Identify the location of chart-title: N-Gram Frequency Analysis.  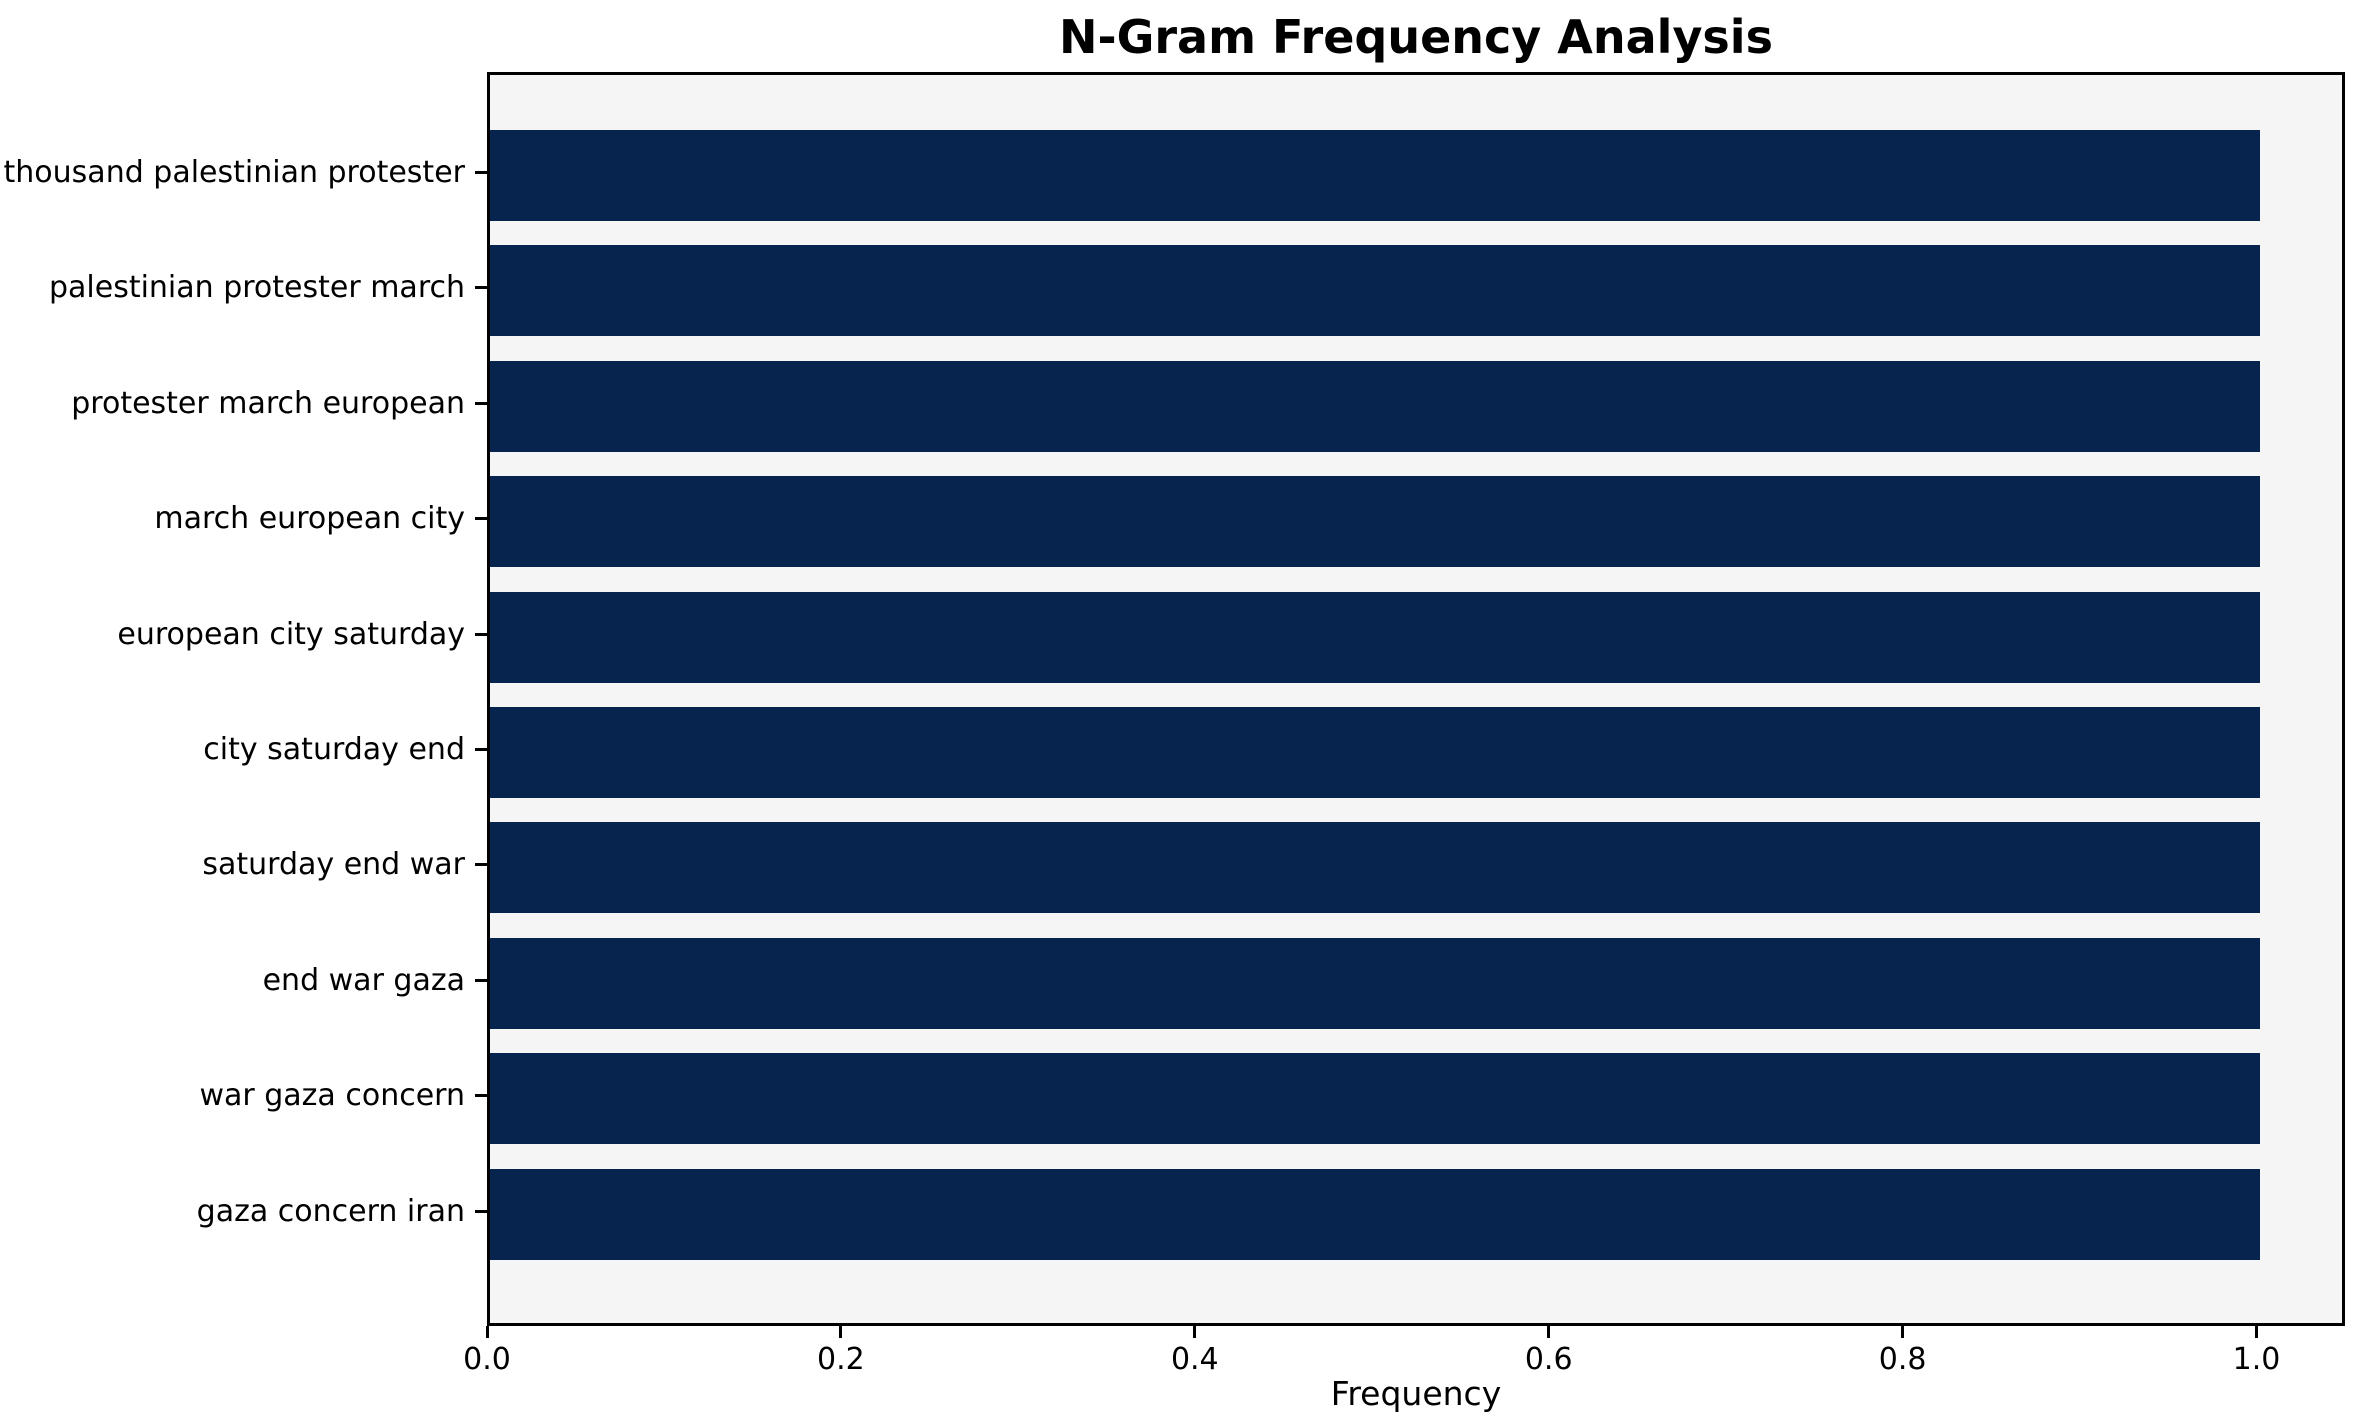
(1416, 37).